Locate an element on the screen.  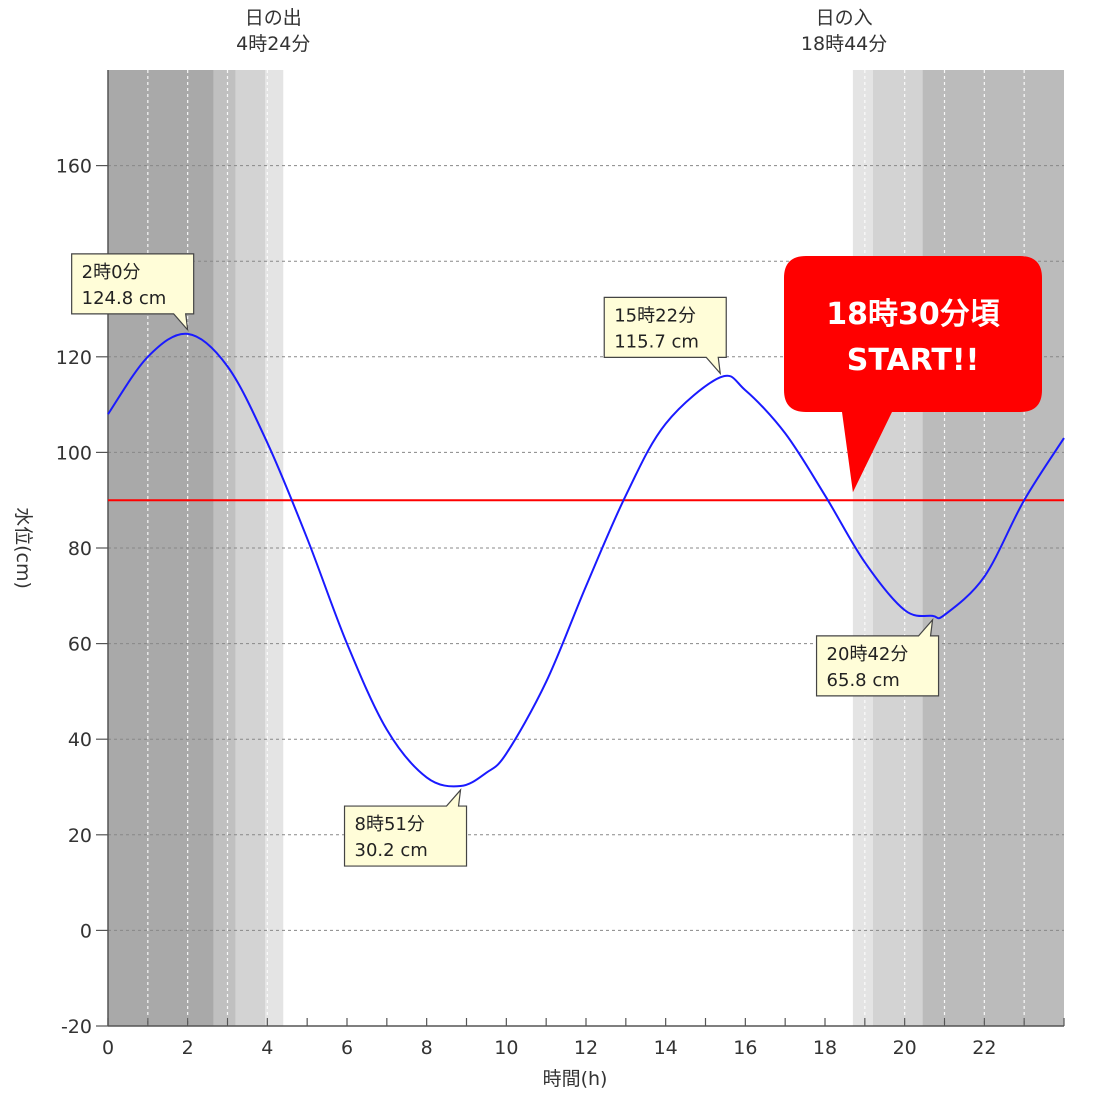
x-tick-label: 18 is located at coordinates (825, 1048).